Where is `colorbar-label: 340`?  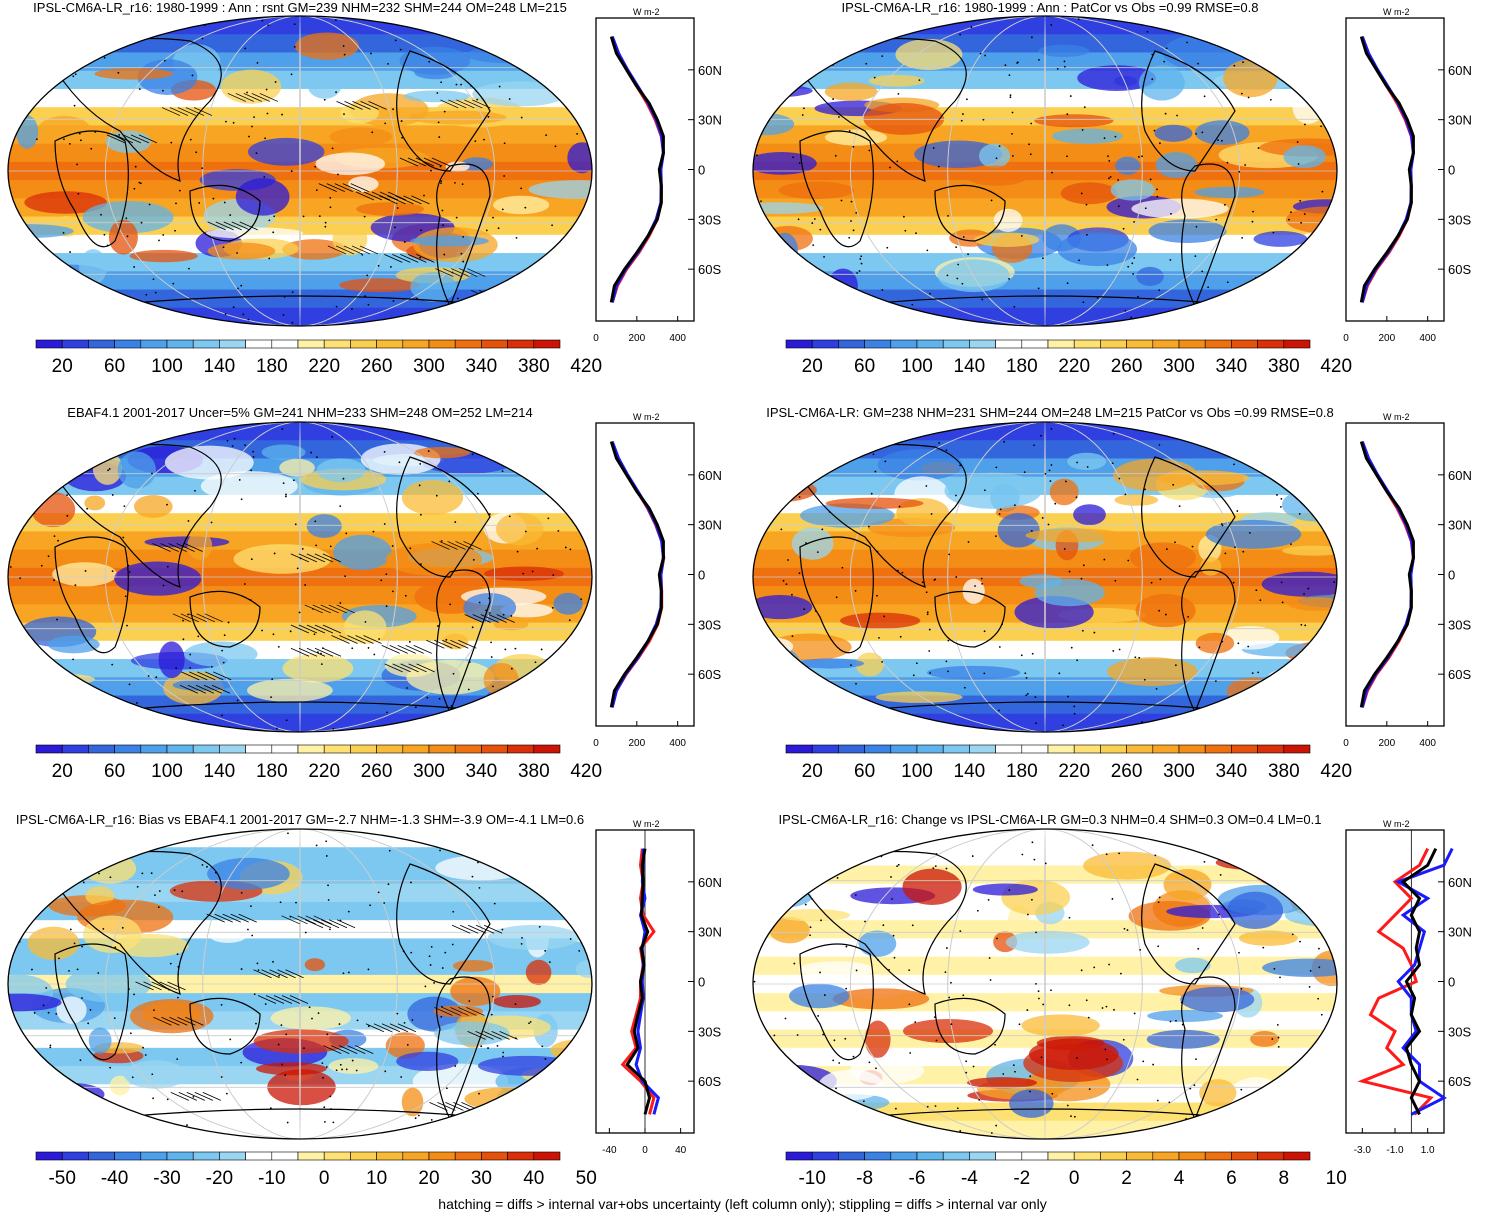 colorbar-label: 340 is located at coordinates (1232, 771).